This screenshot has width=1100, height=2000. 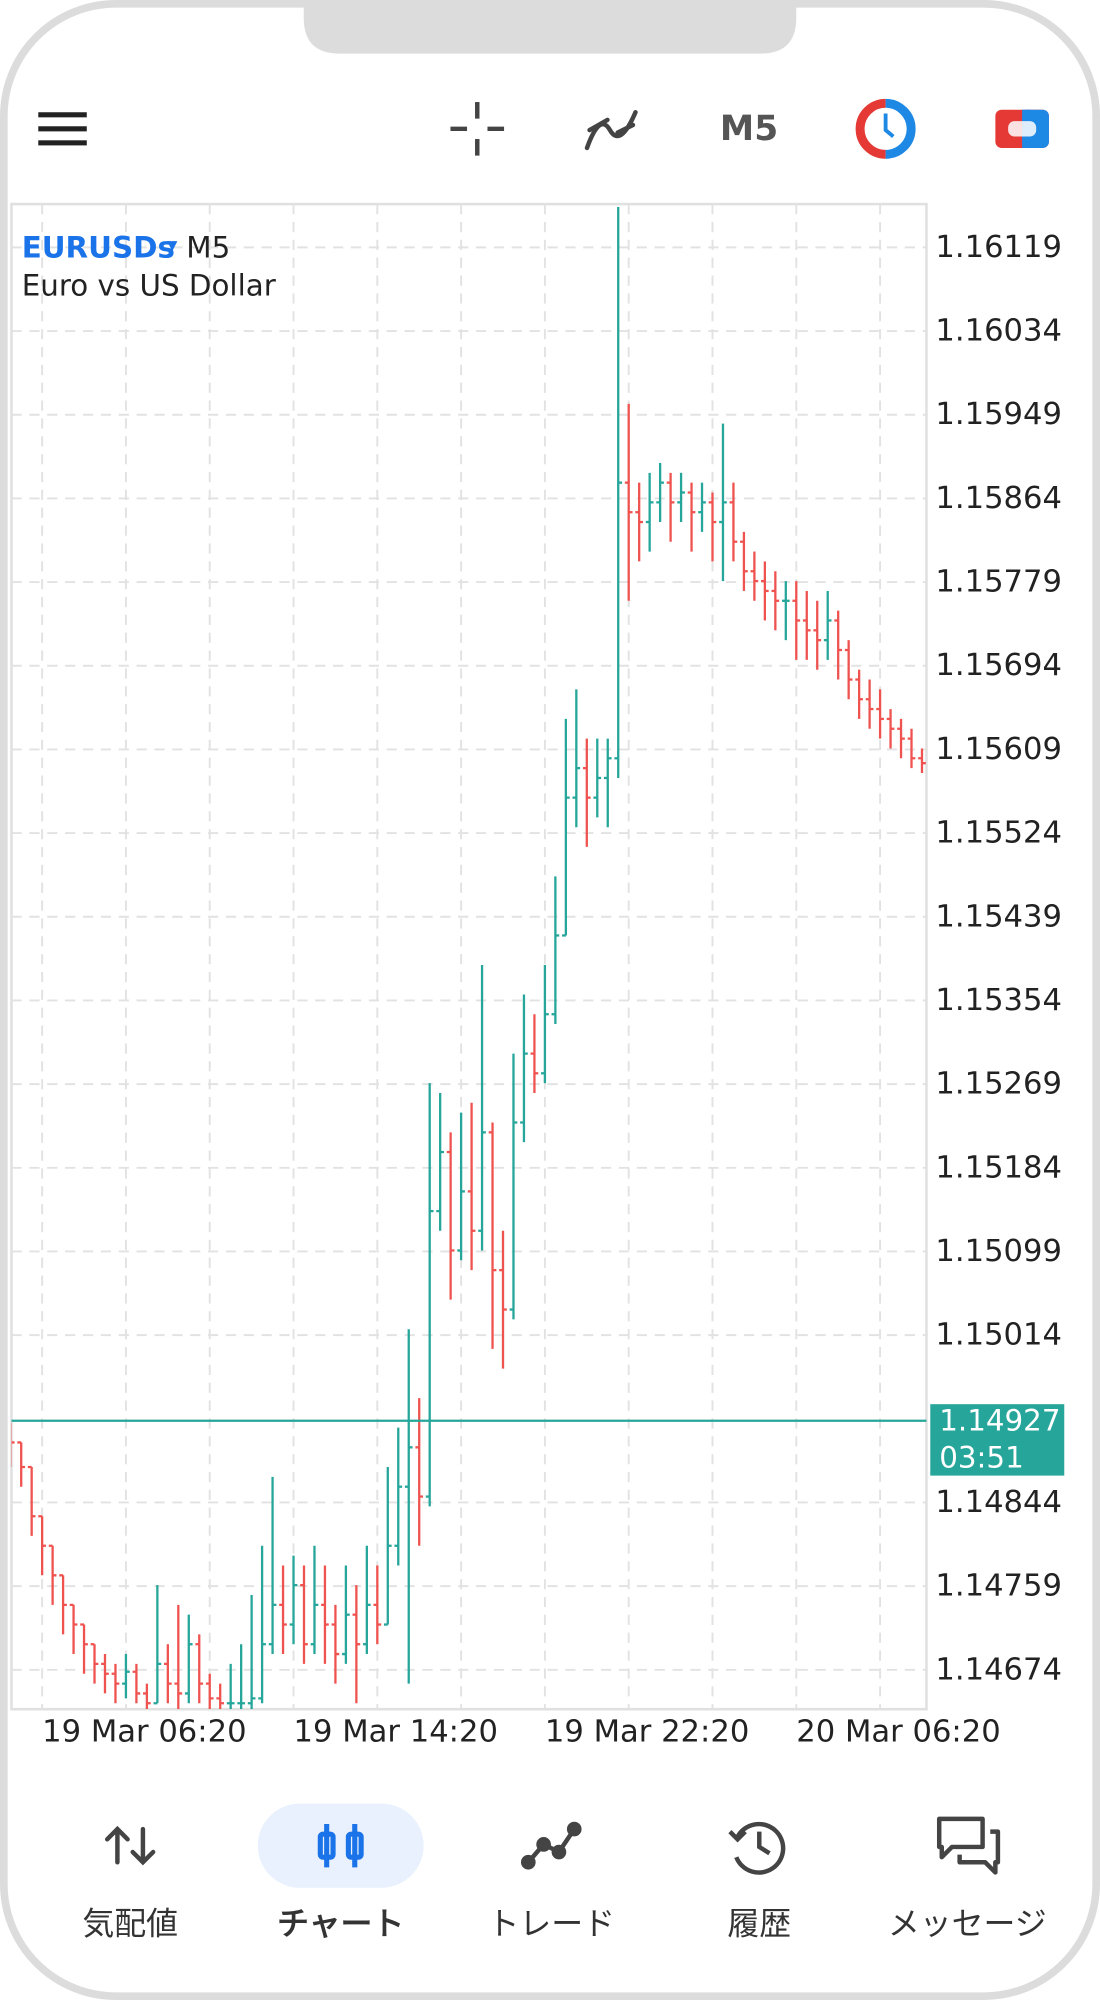 I want to click on symbol-dropdown, so click(x=172, y=246).